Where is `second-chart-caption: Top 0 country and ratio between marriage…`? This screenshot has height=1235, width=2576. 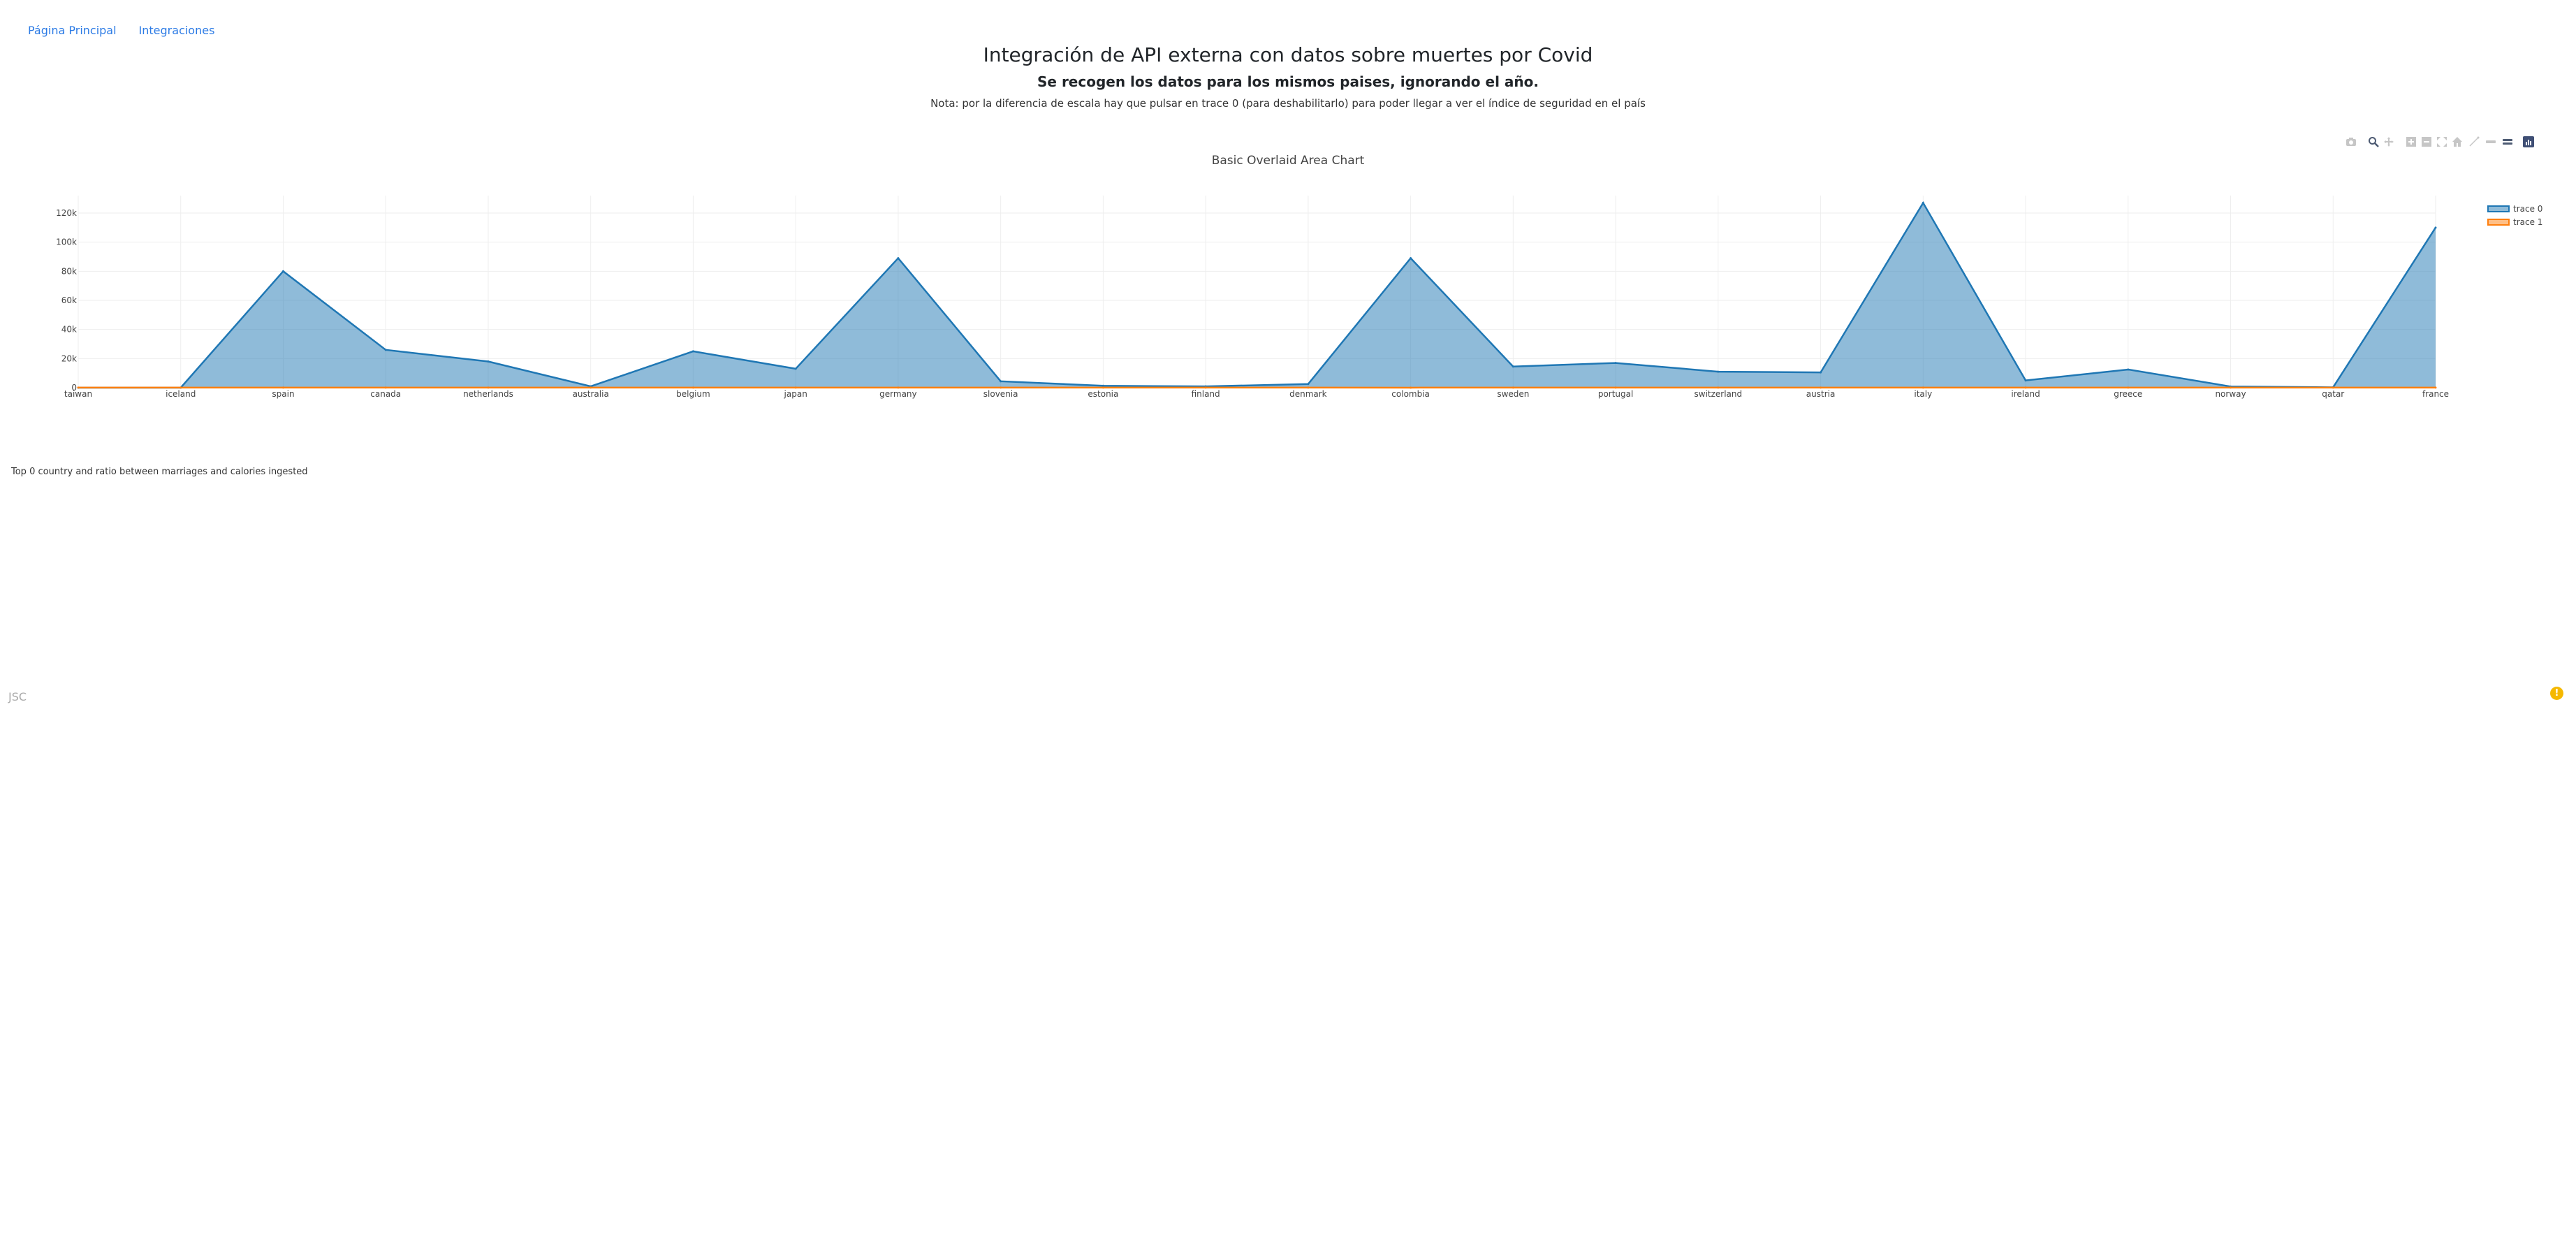
second-chart-caption: Top 0 country and ratio between marriage… is located at coordinates (159, 472).